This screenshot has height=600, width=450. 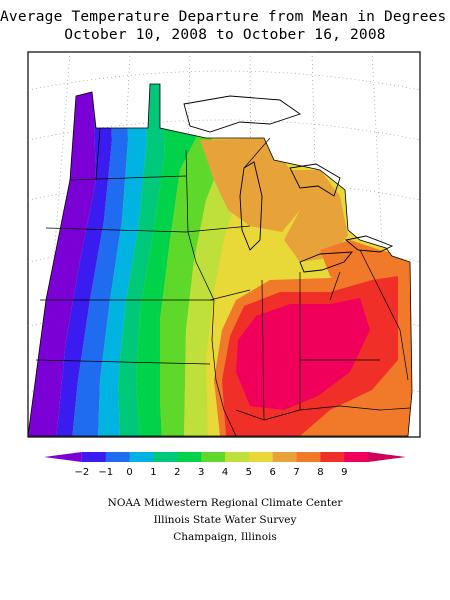 What do you see at coordinates (273, 472) in the screenshot?
I see `legend-tick-label: 6` at bounding box center [273, 472].